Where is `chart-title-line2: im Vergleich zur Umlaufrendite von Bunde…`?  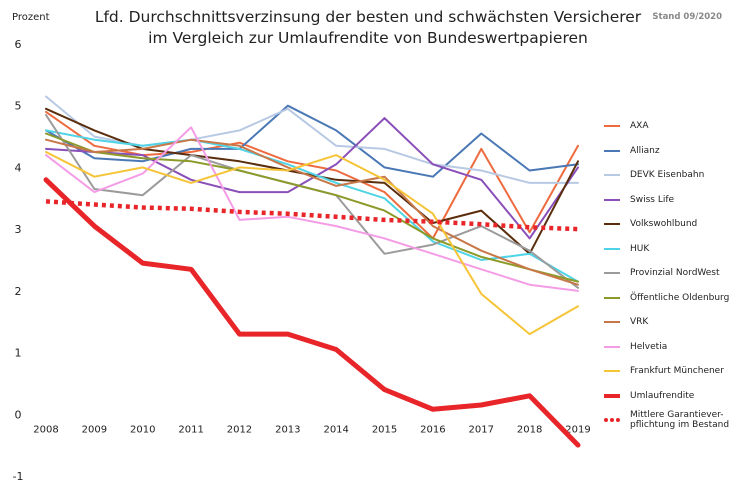
chart-title-line2: im Vergleich zur Umlaufrendite von Bunde… is located at coordinates (368, 38).